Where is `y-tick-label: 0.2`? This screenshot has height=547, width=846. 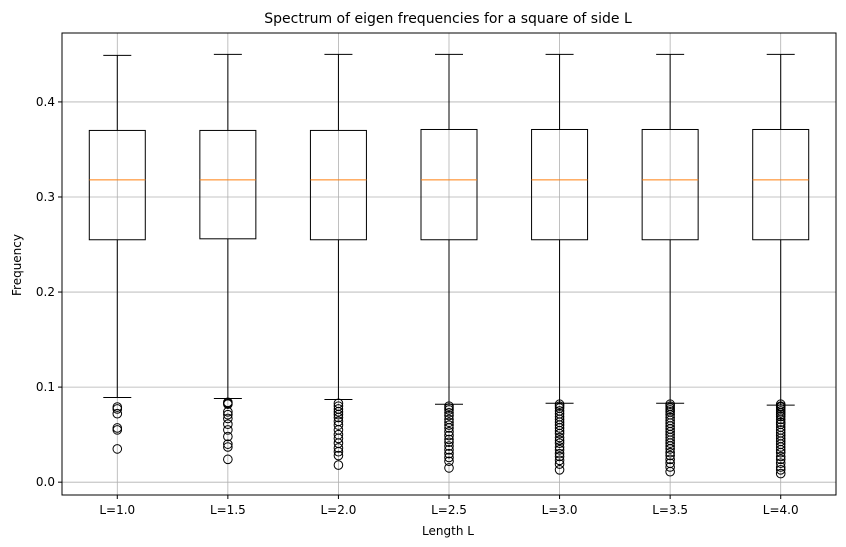
y-tick-label: 0.2 is located at coordinates (45, 292).